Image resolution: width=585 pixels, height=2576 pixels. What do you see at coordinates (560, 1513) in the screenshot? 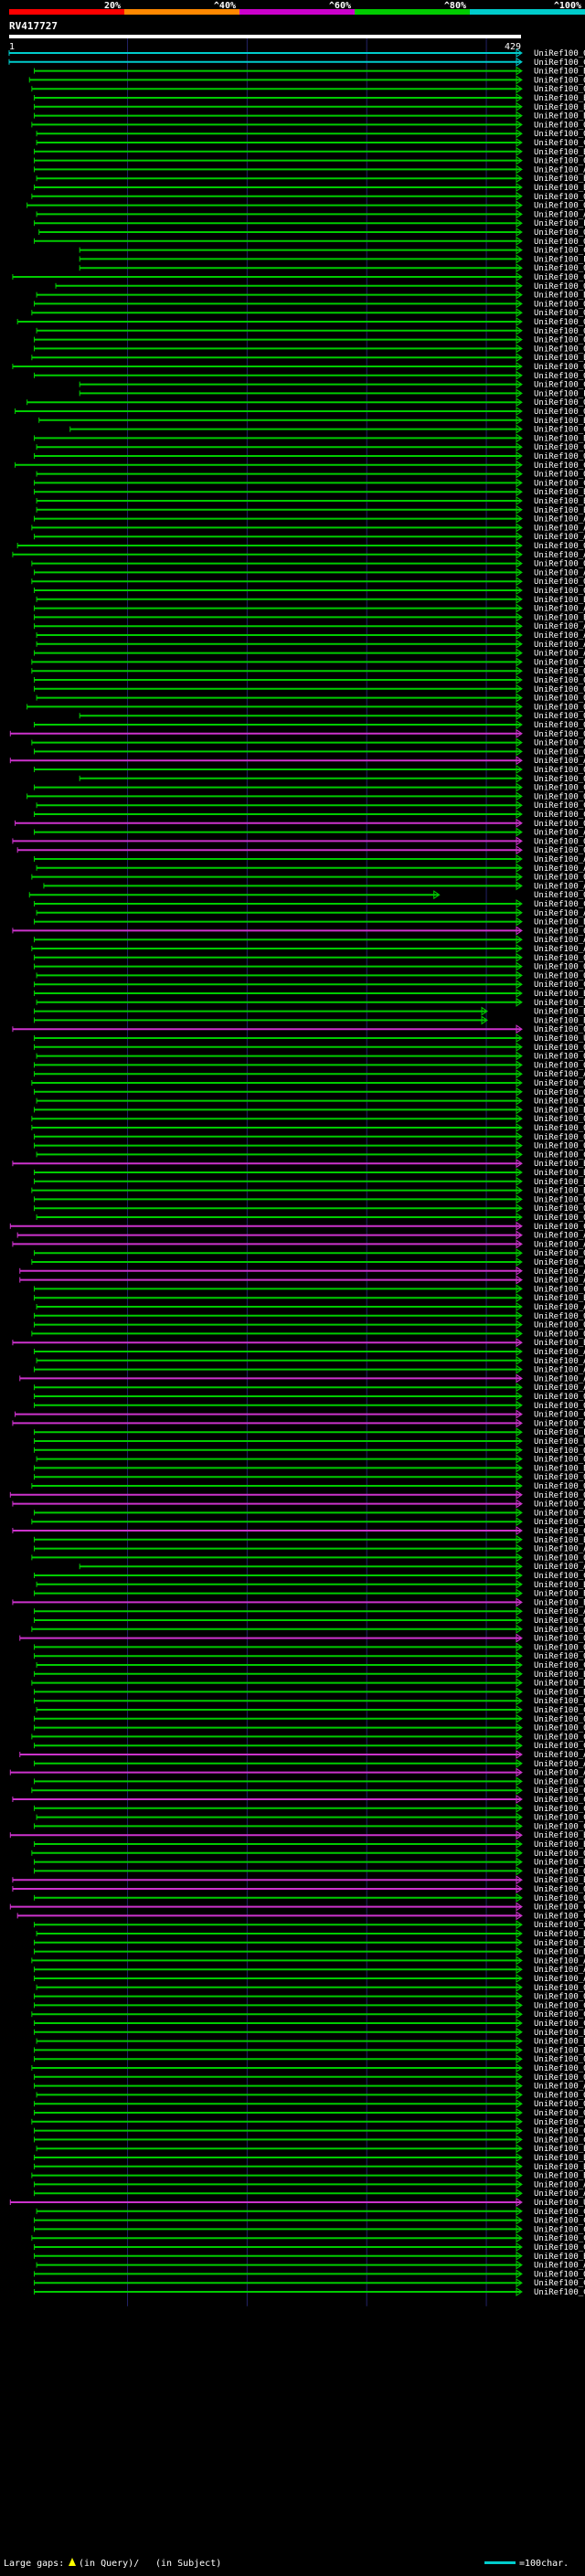
I see `hit-label: UniRef100_Q4A3Z0` at bounding box center [560, 1513].